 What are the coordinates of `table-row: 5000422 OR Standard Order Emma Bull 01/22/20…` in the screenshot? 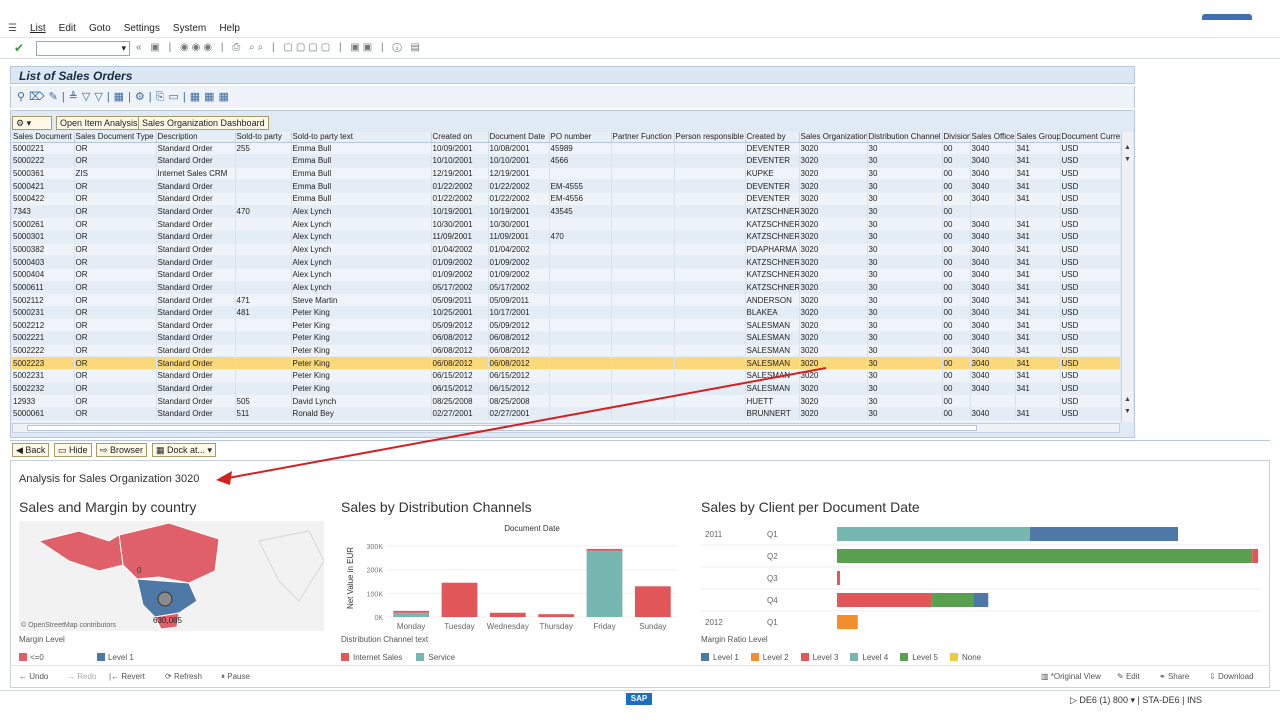 It's located at (566, 199).